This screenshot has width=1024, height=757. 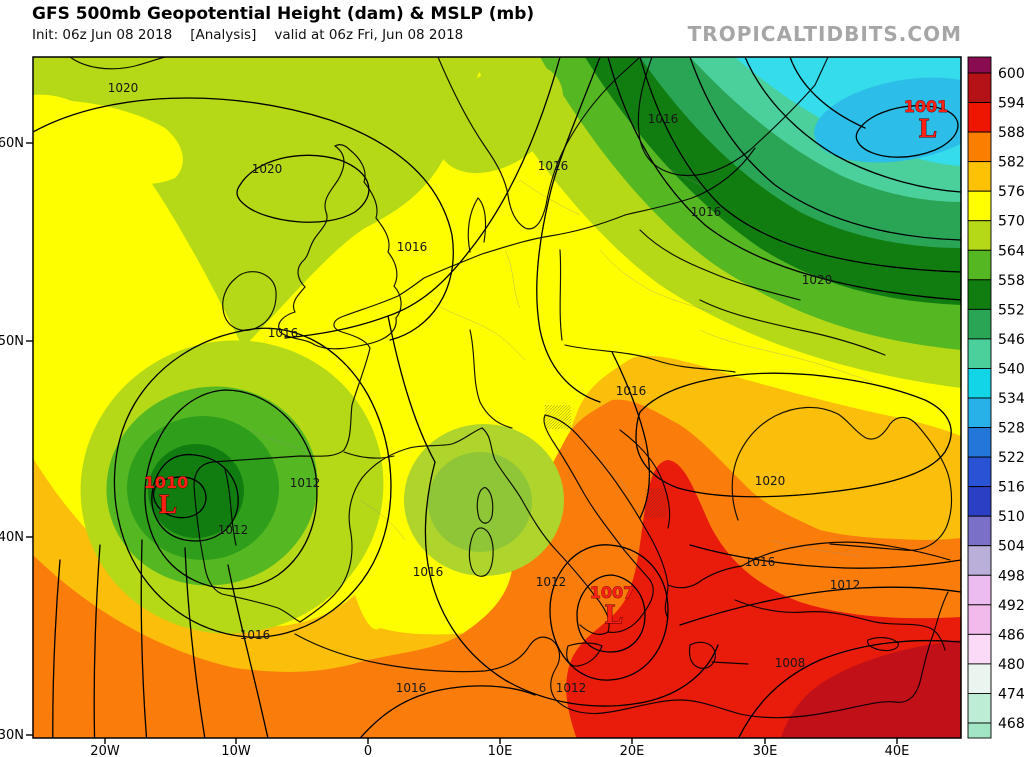 I want to click on colorbar-tick-label: 468, so click(x=1011, y=724).